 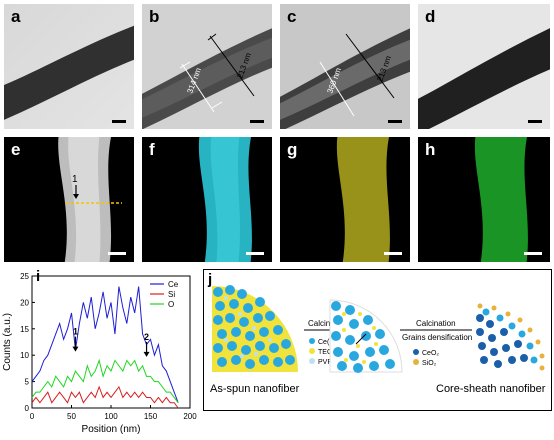 I want to click on panel-label-h: h, so click(x=430, y=149).